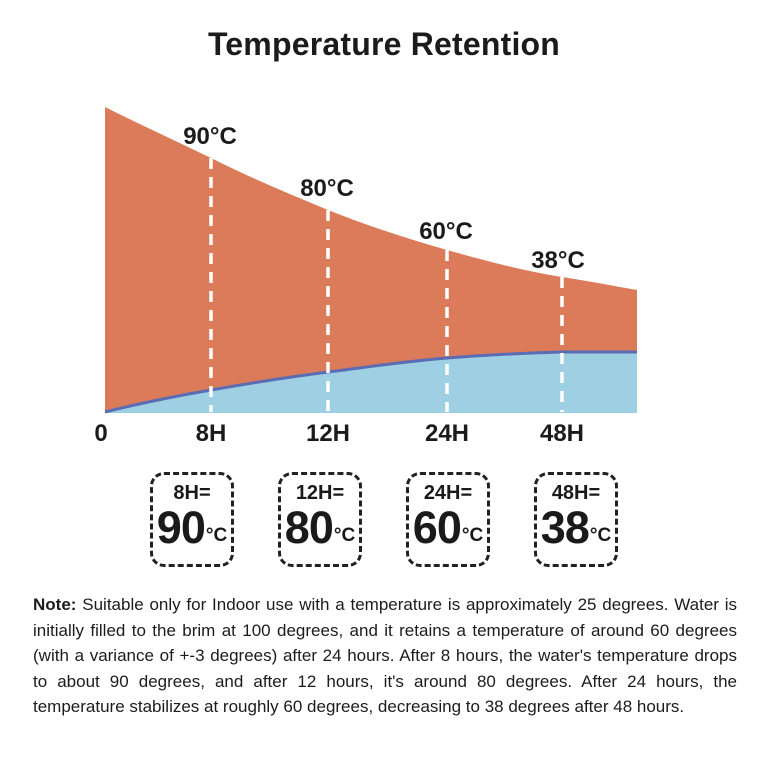  What do you see at coordinates (309, 527) in the screenshot?
I see `callout-temp-number: 80` at bounding box center [309, 527].